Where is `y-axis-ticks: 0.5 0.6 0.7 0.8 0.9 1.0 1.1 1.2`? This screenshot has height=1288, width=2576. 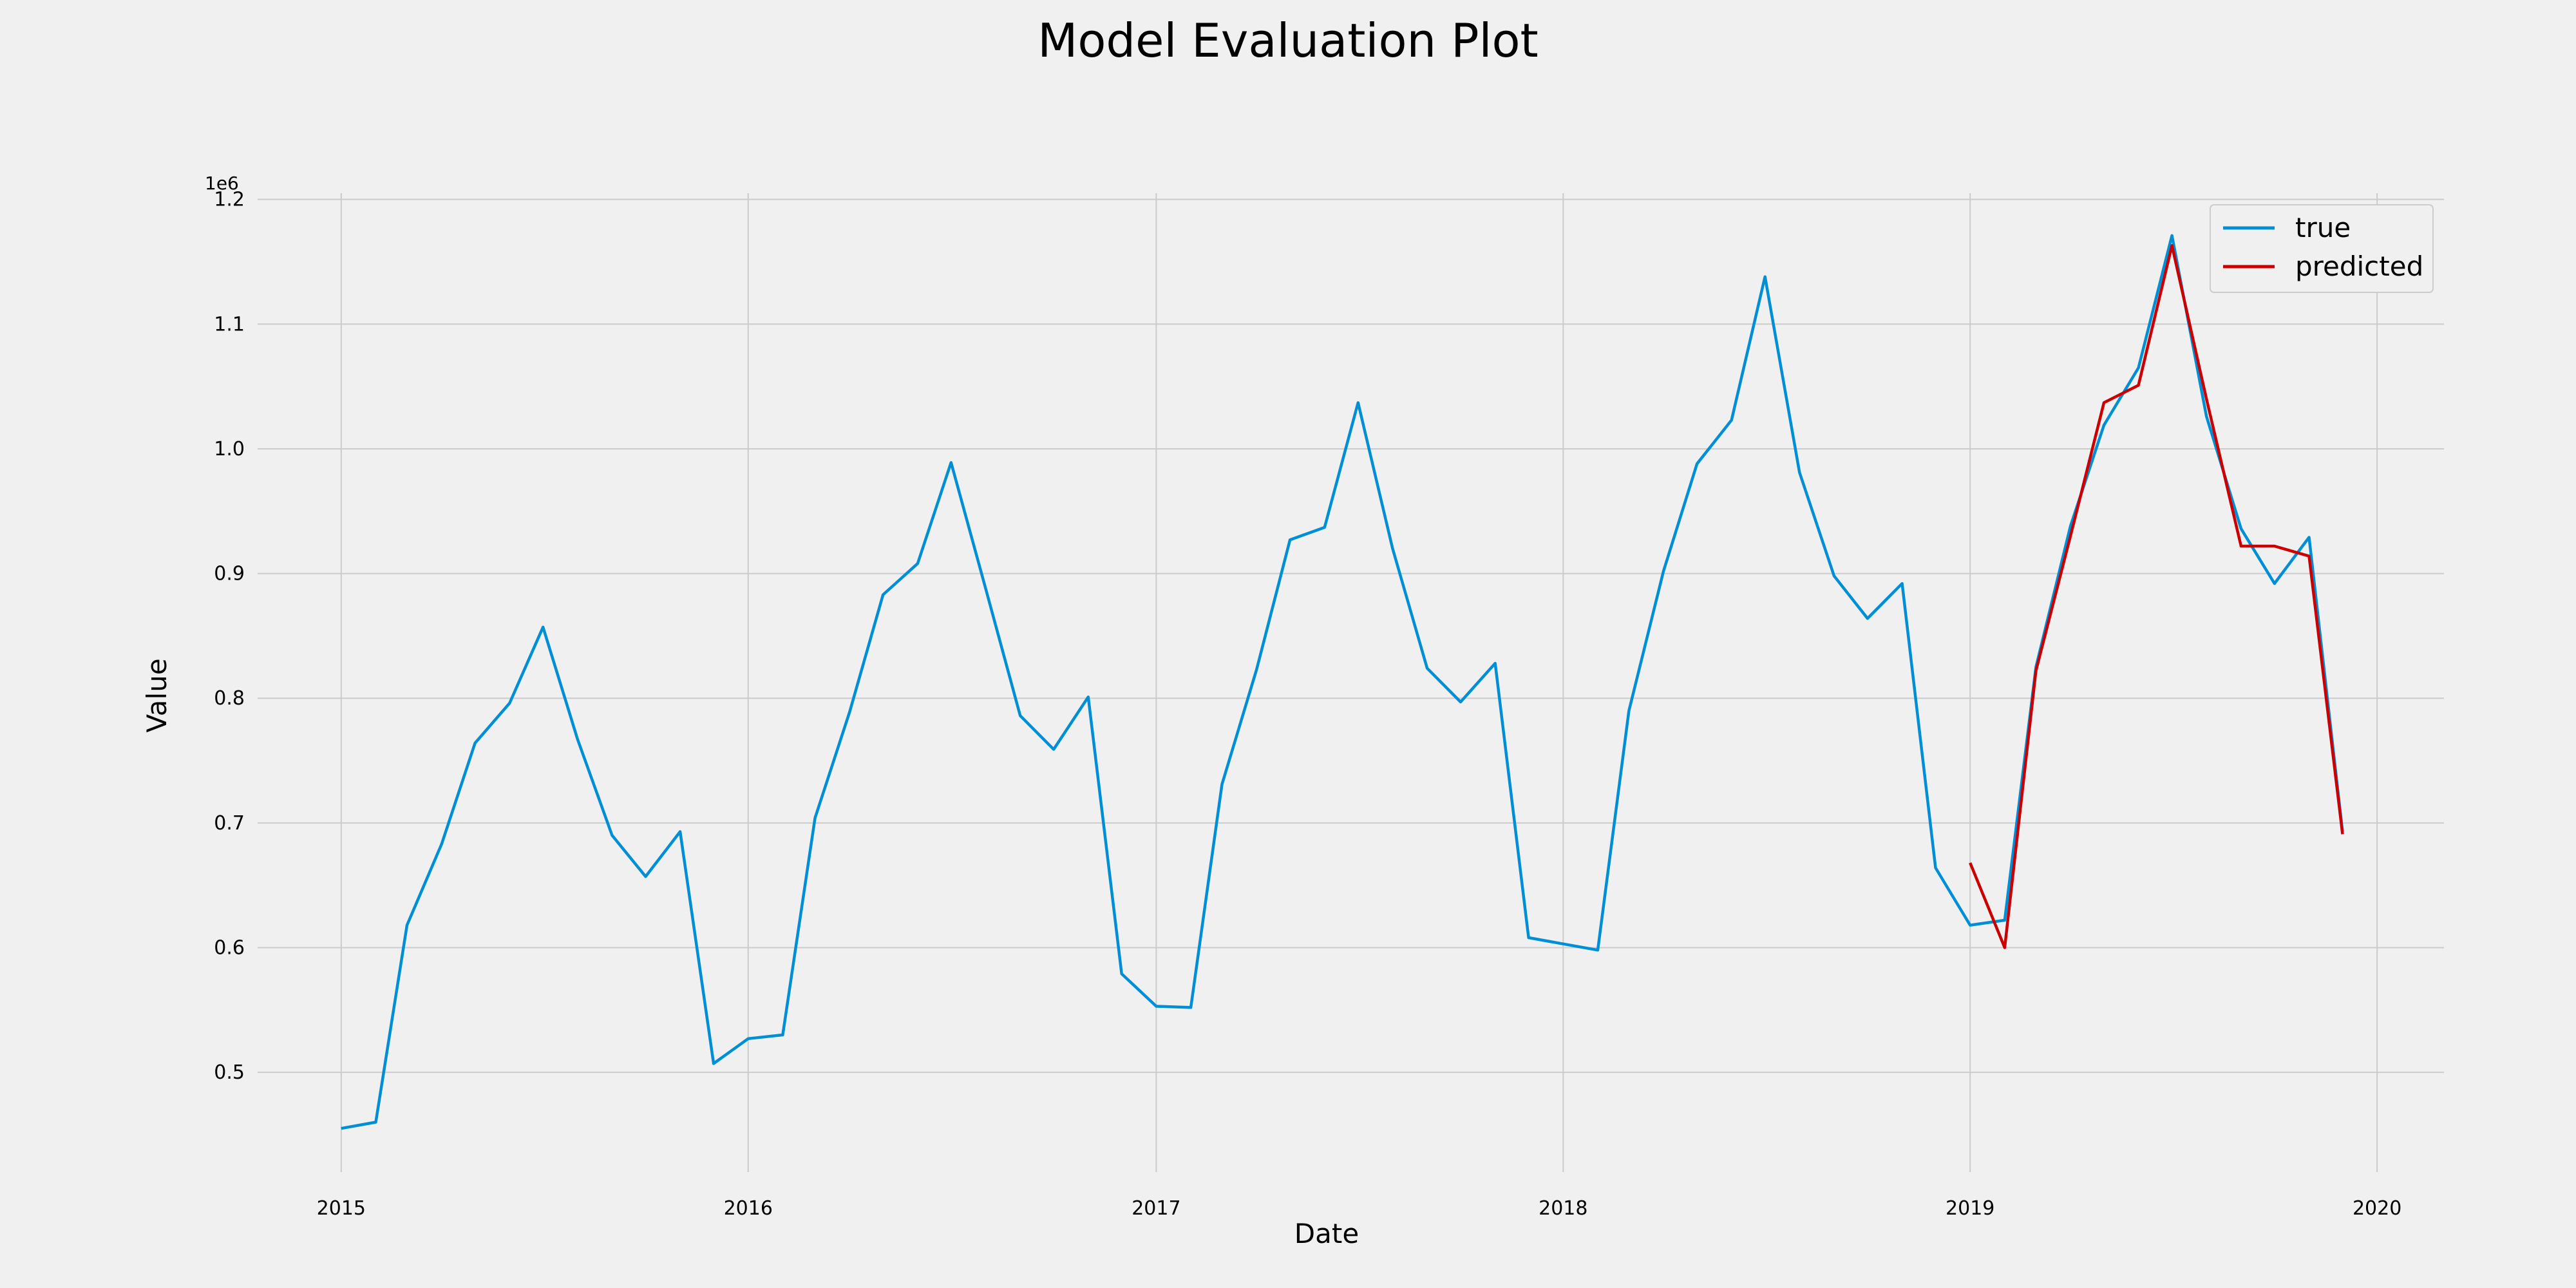 y-axis-ticks: 0.5 0.6 0.7 0.8 0.9 1.0 1.1 1.2 is located at coordinates (230, 636).